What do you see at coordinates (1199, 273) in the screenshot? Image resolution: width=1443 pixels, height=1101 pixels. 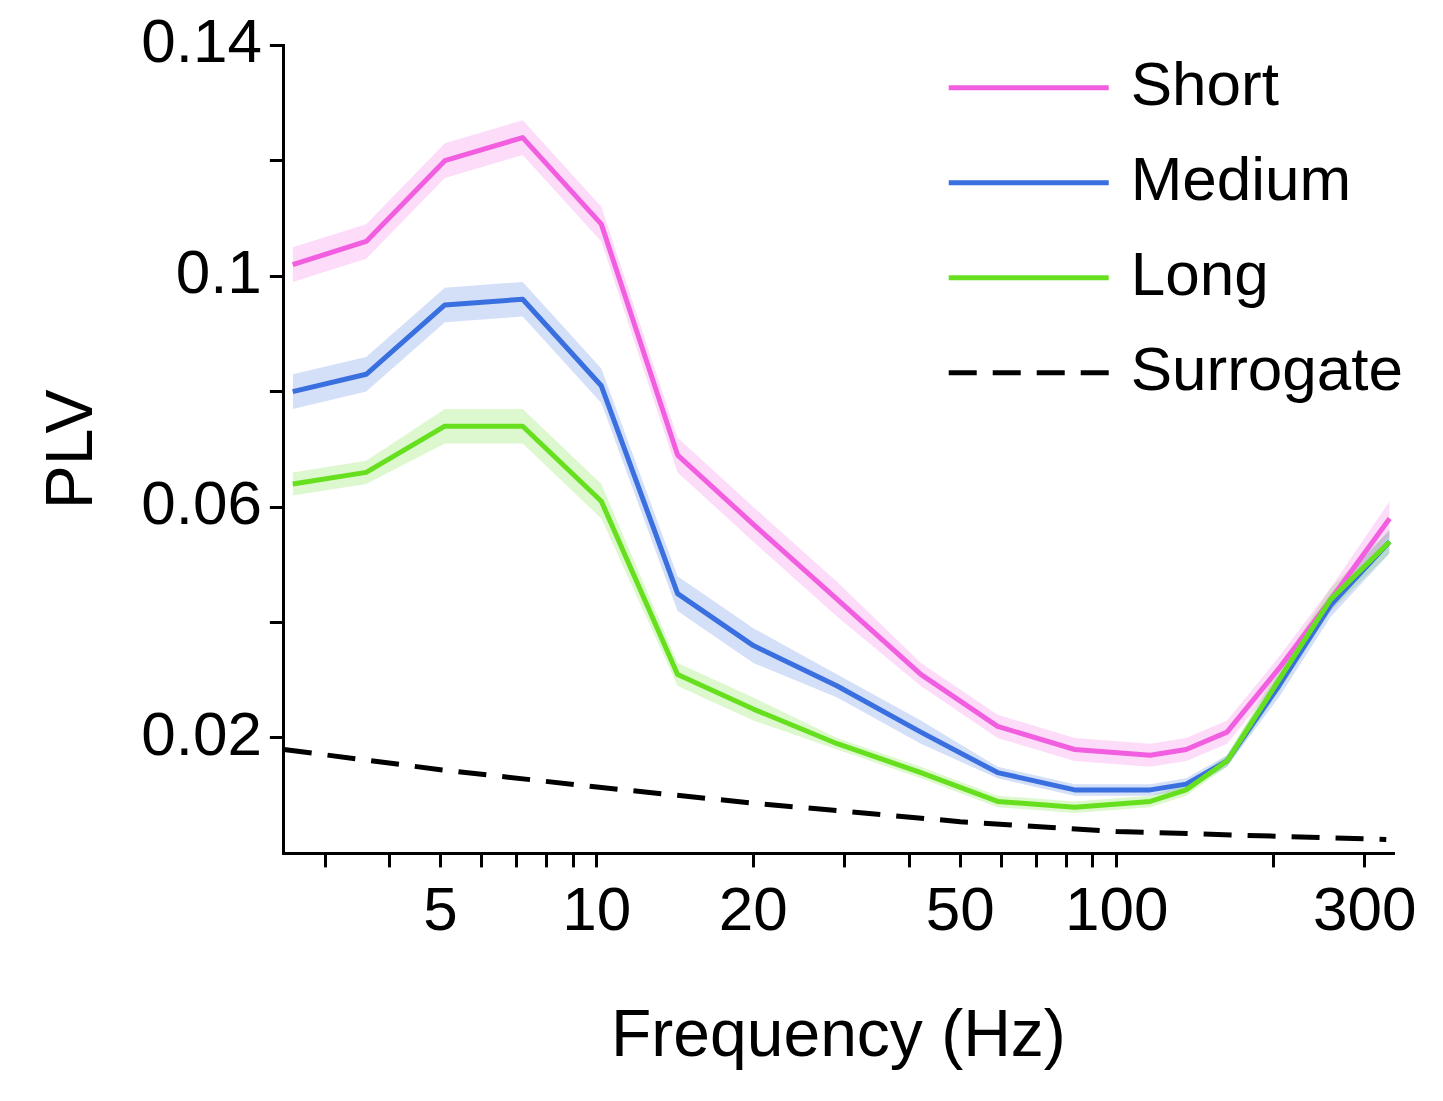 I see `legend-label: Long` at bounding box center [1199, 273].